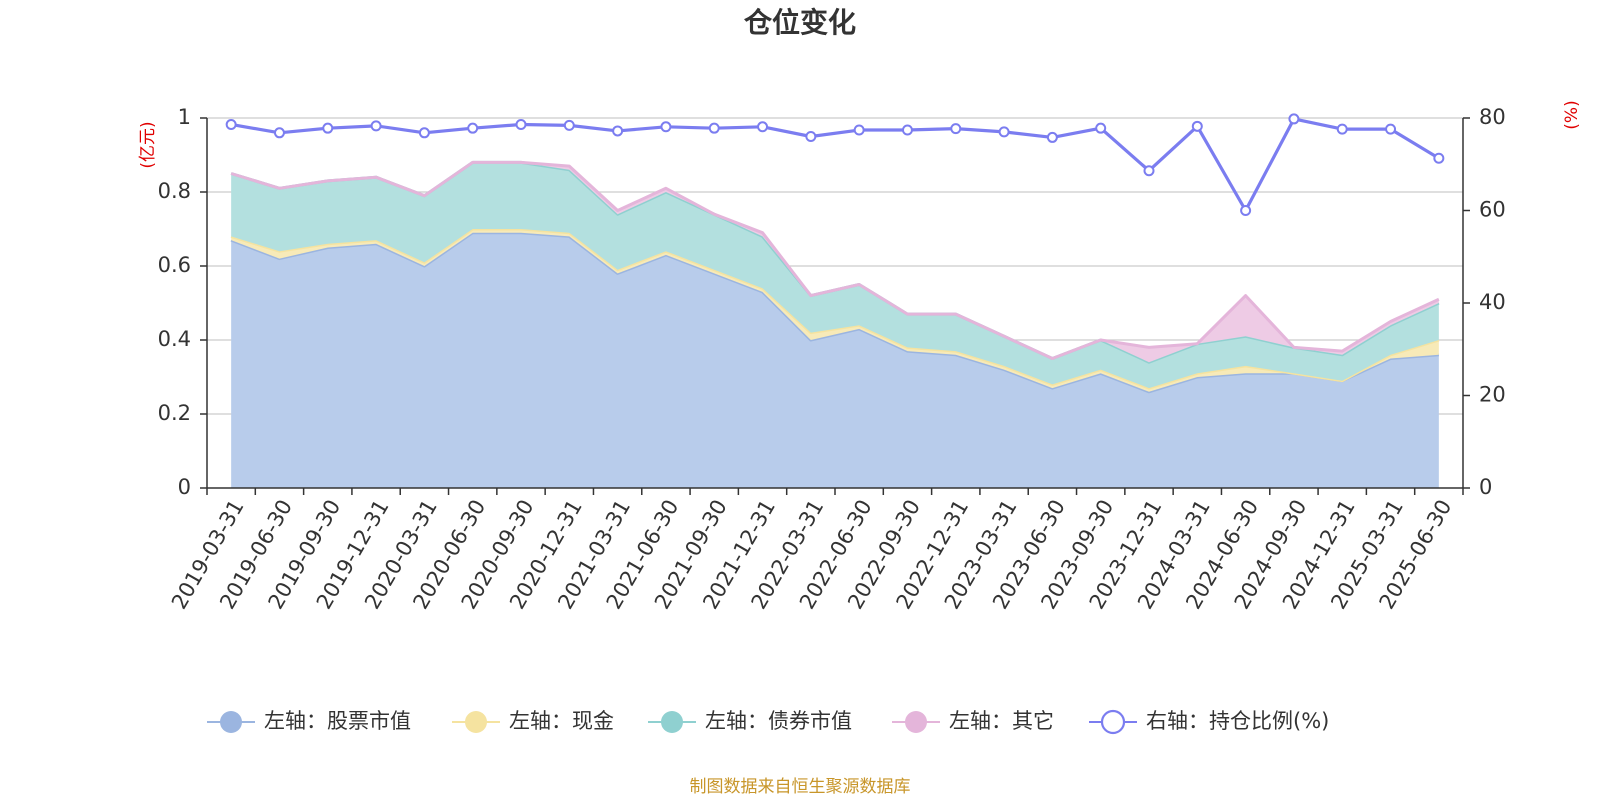  What do you see at coordinates (337, 721) in the screenshot?
I see `legend-label: 左轴：股票市值` at bounding box center [337, 721].